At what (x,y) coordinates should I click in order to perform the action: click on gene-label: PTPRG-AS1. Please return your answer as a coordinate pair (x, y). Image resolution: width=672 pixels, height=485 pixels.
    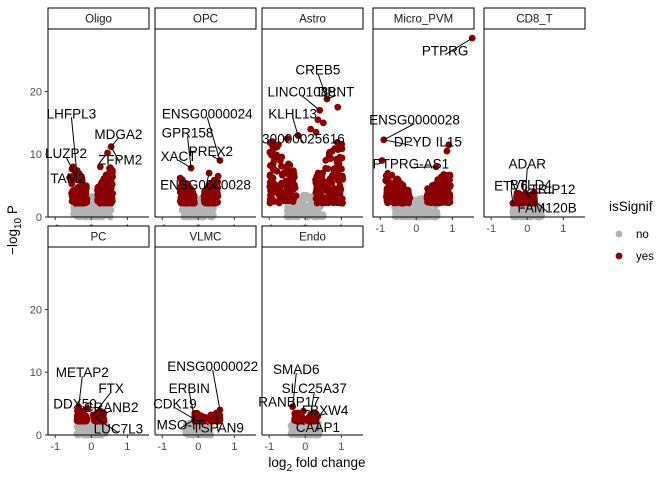
    Looking at the image, I should click on (411, 164).